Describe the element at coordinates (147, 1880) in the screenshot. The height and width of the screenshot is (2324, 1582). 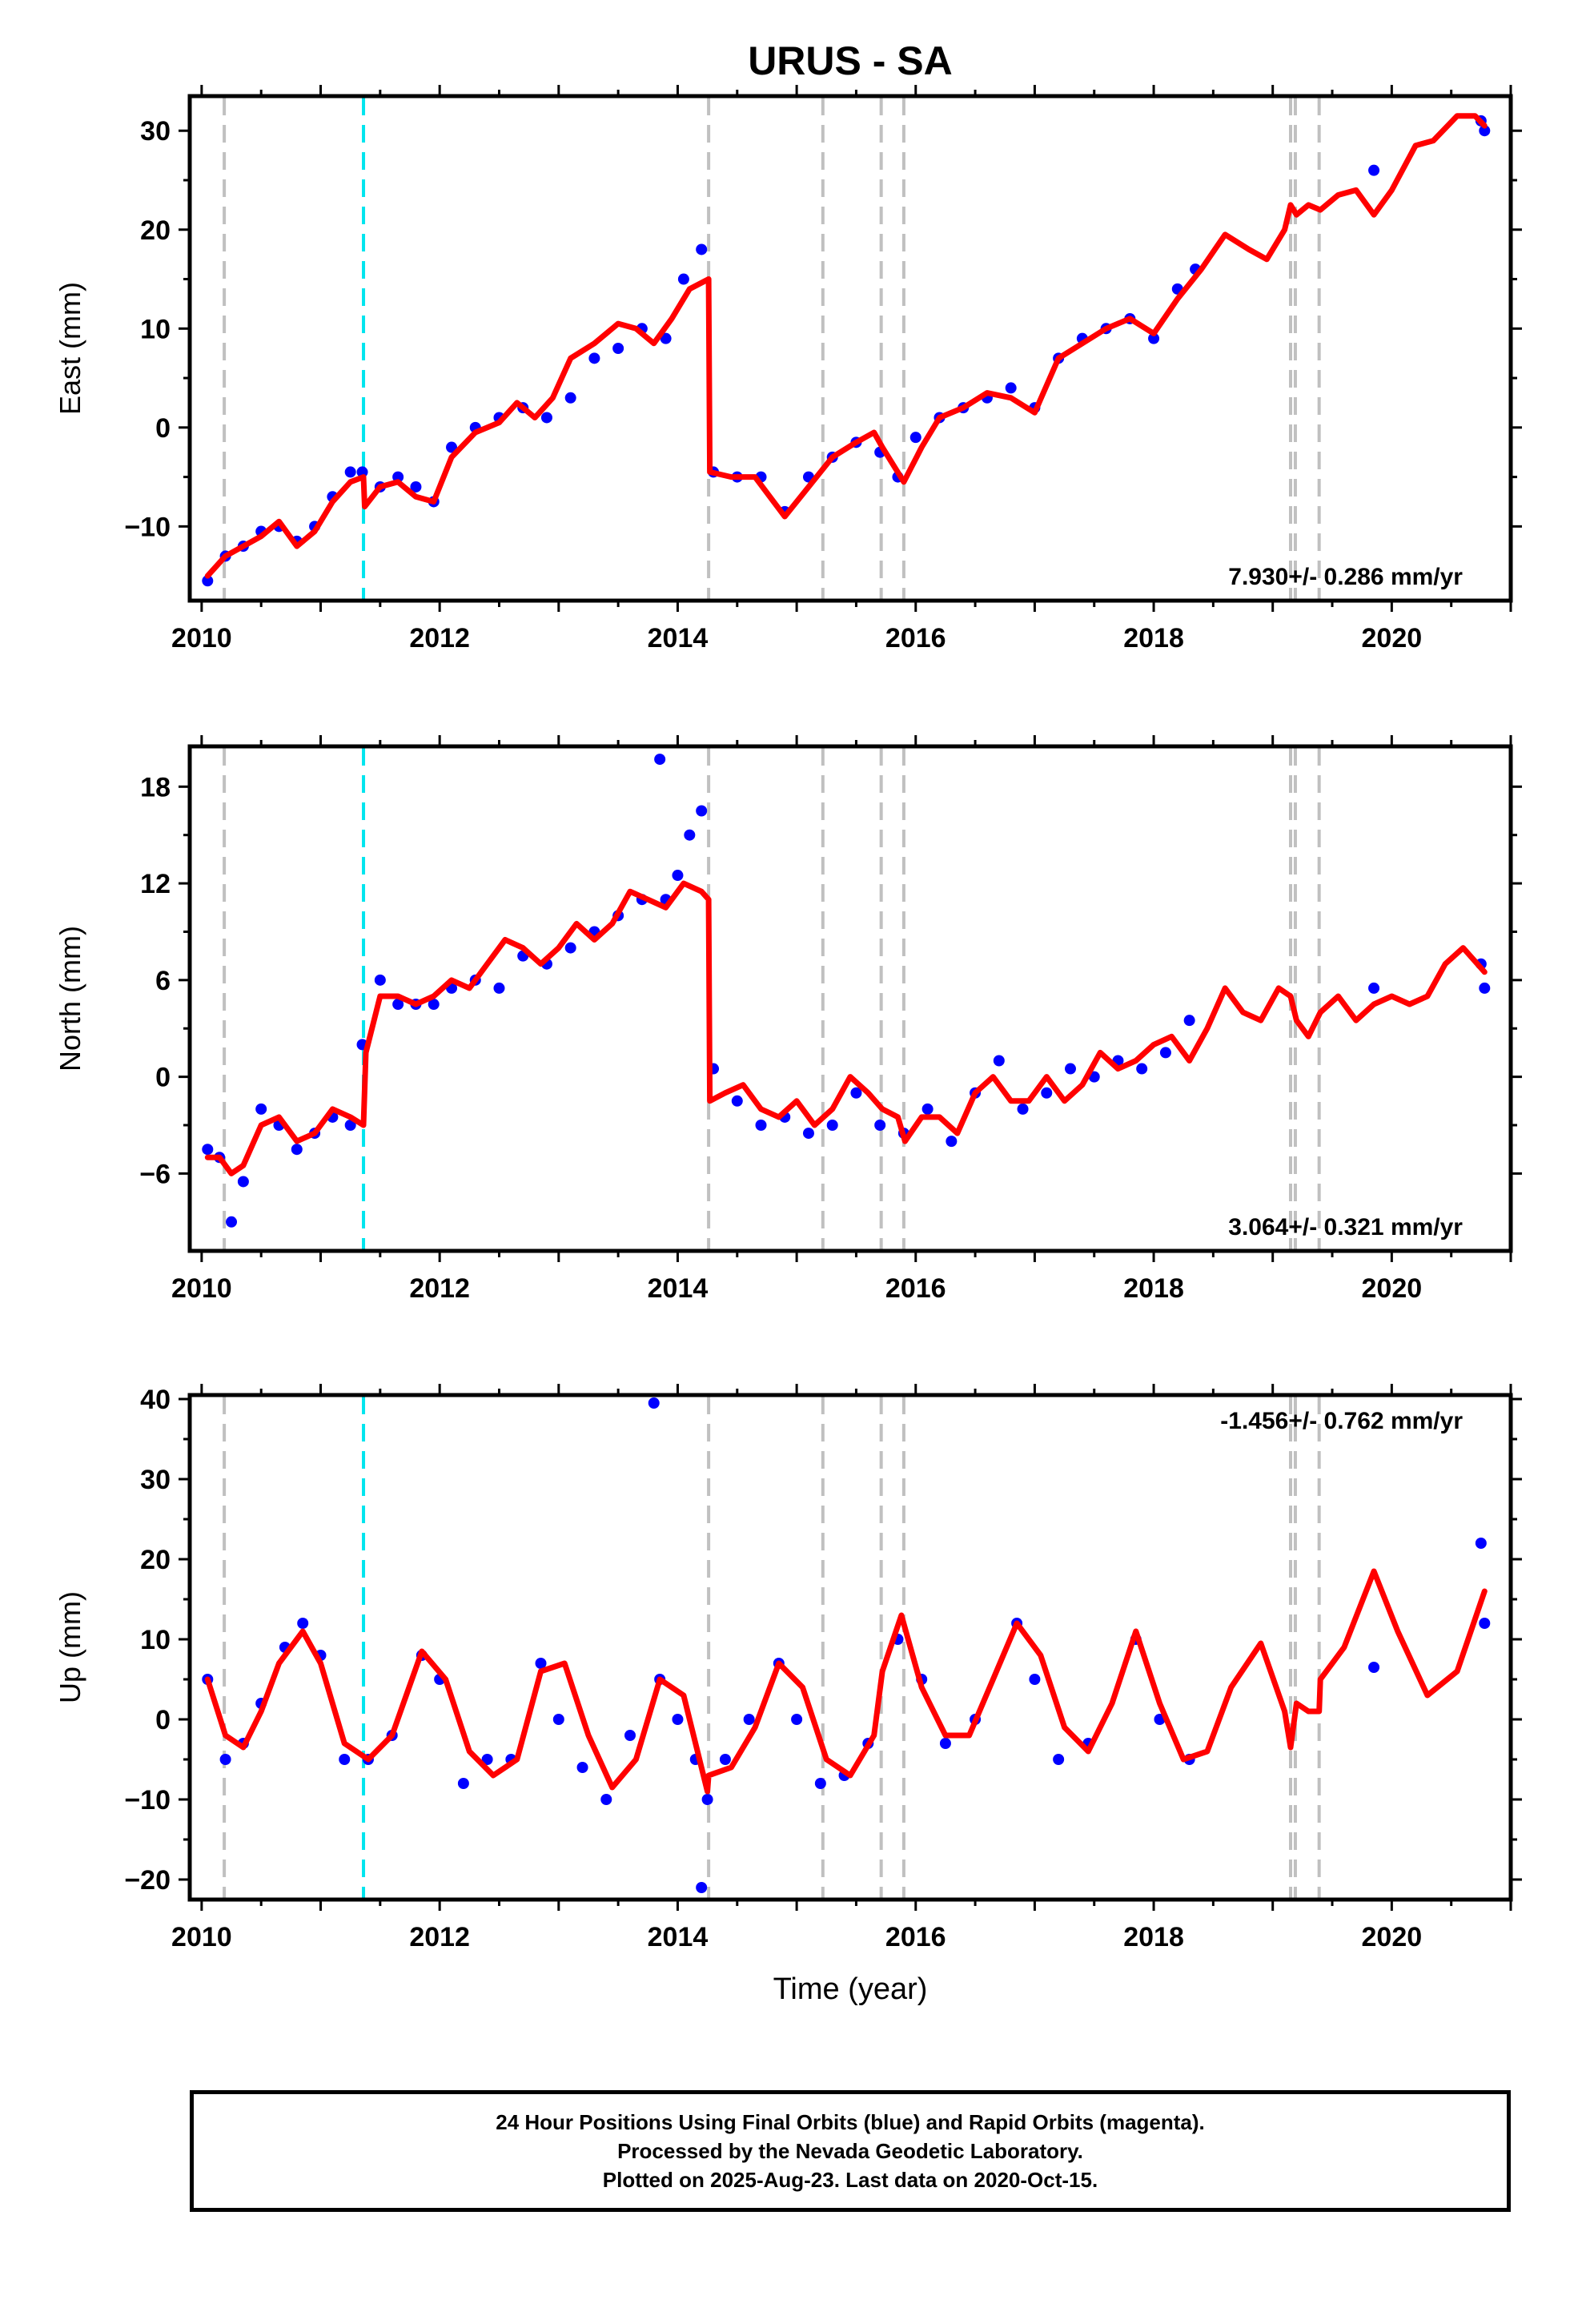
I see `y-tick-label: −20` at that location.